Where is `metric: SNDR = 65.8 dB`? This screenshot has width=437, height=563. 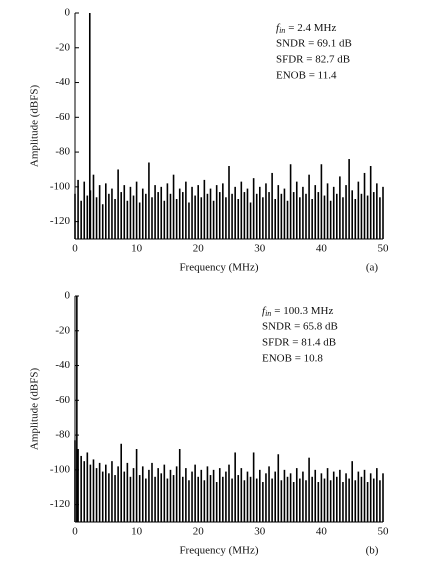
metric: SNDR = 65.8 dB is located at coordinates (300, 327).